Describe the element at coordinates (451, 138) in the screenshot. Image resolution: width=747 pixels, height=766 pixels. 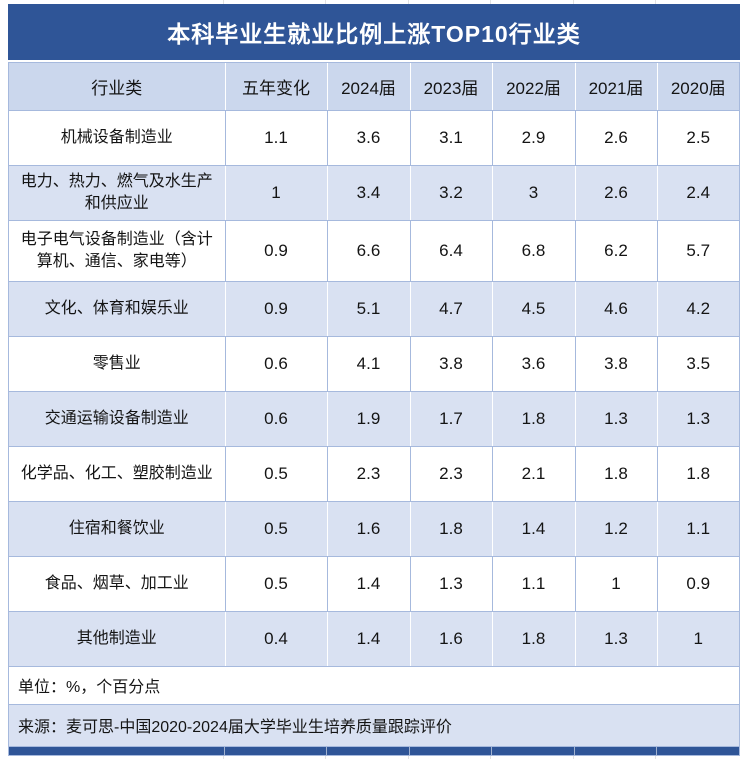
I see `value-cell: 3.1` at that location.